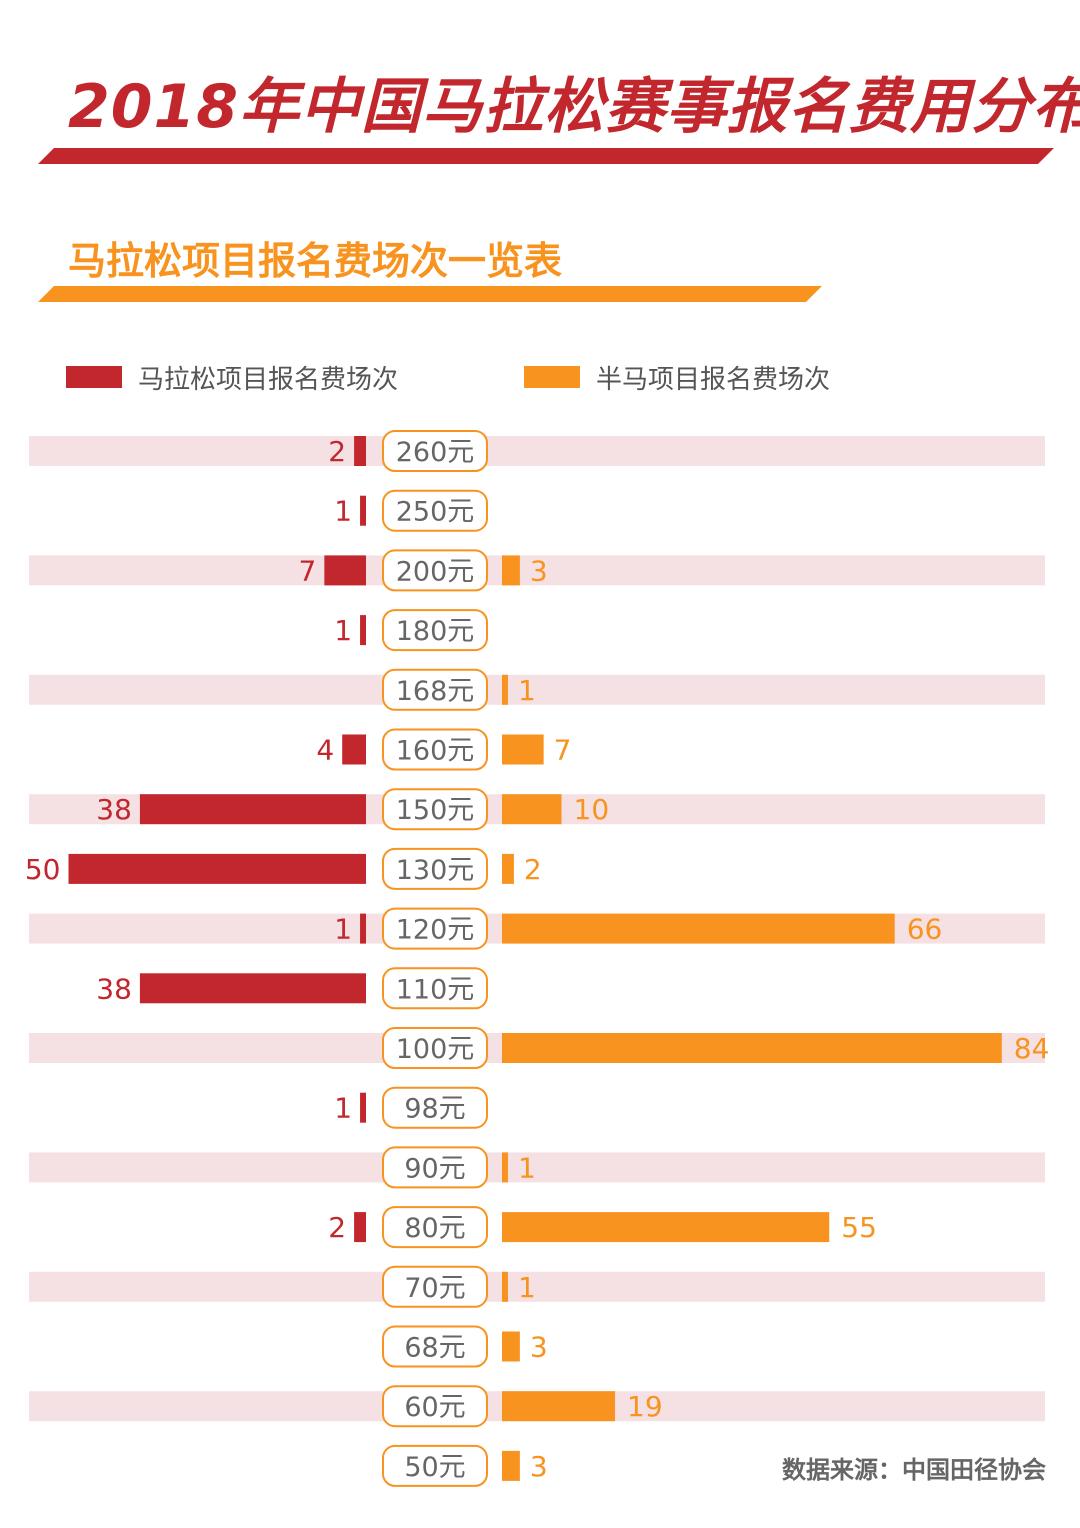 The height and width of the screenshot is (1528, 1080). What do you see at coordinates (315, 261) in the screenshot?
I see `chart-subtitle: 马拉松项目报名费场次一览表` at bounding box center [315, 261].